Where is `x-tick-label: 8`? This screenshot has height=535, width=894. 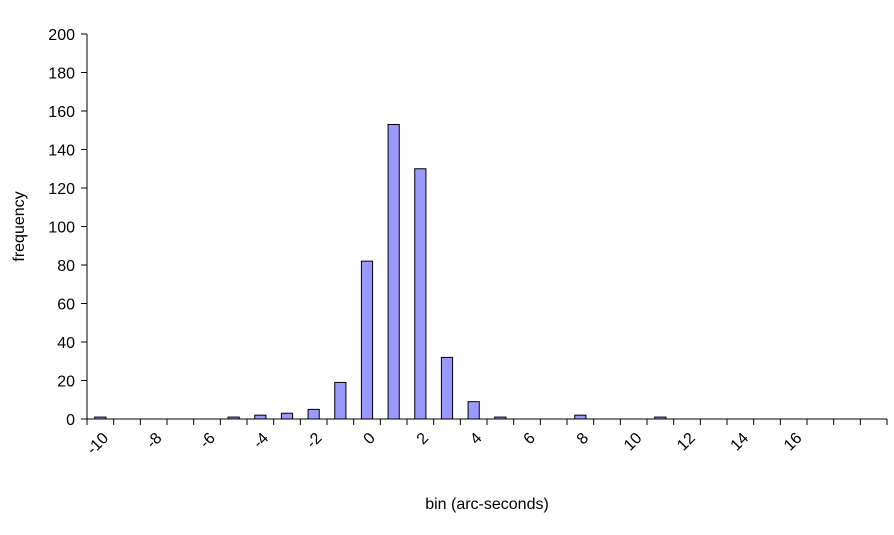 x-tick-label: 8 is located at coordinates (583, 439).